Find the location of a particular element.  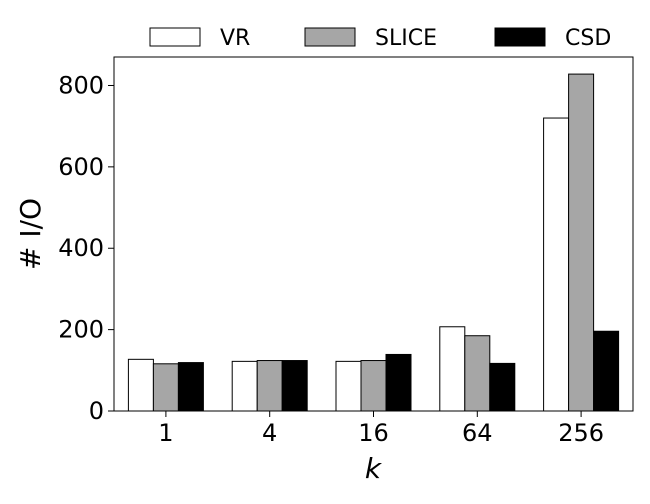

y-axis-label: # I/O is located at coordinates (30, 234).